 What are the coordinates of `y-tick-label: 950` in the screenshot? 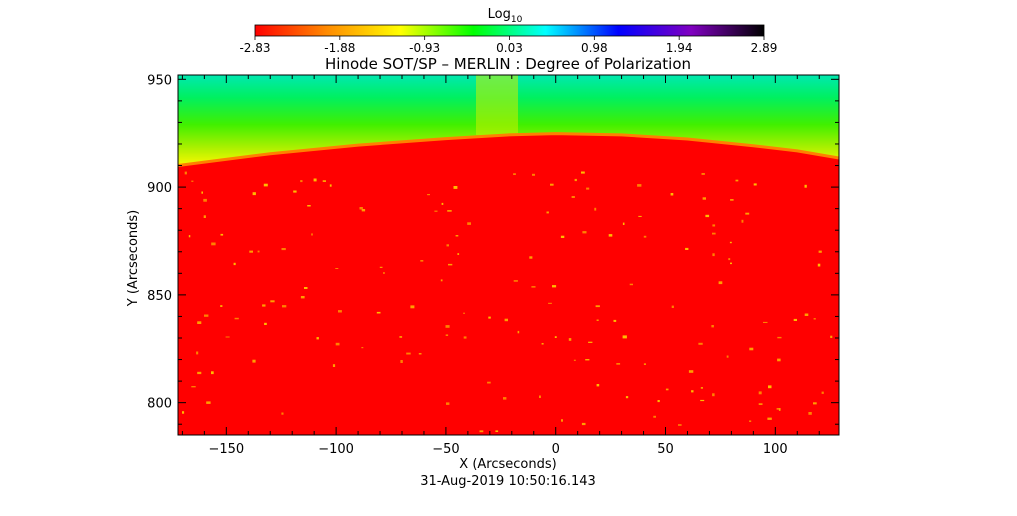 It's located at (159, 80).